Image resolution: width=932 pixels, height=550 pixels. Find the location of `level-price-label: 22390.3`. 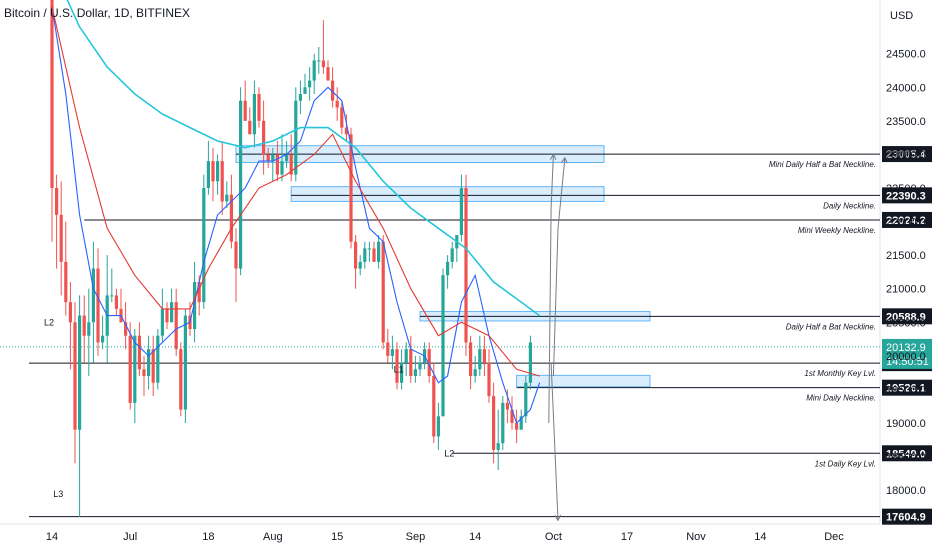

level-price-label: 22390.3 is located at coordinates (906, 196).